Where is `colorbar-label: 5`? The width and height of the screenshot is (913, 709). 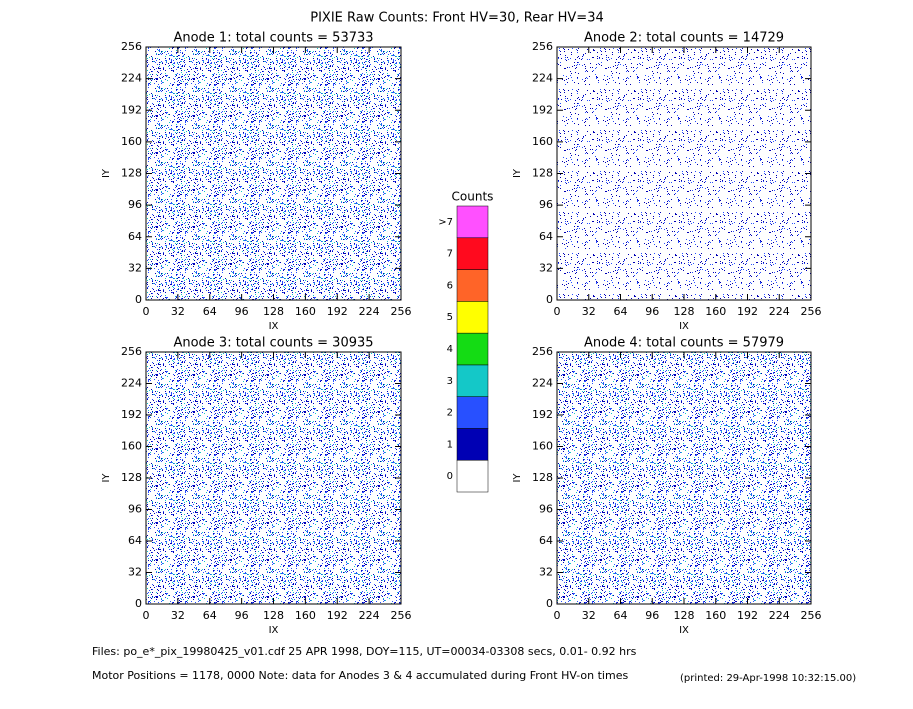 colorbar-label: 5 is located at coordinates (450, 317).